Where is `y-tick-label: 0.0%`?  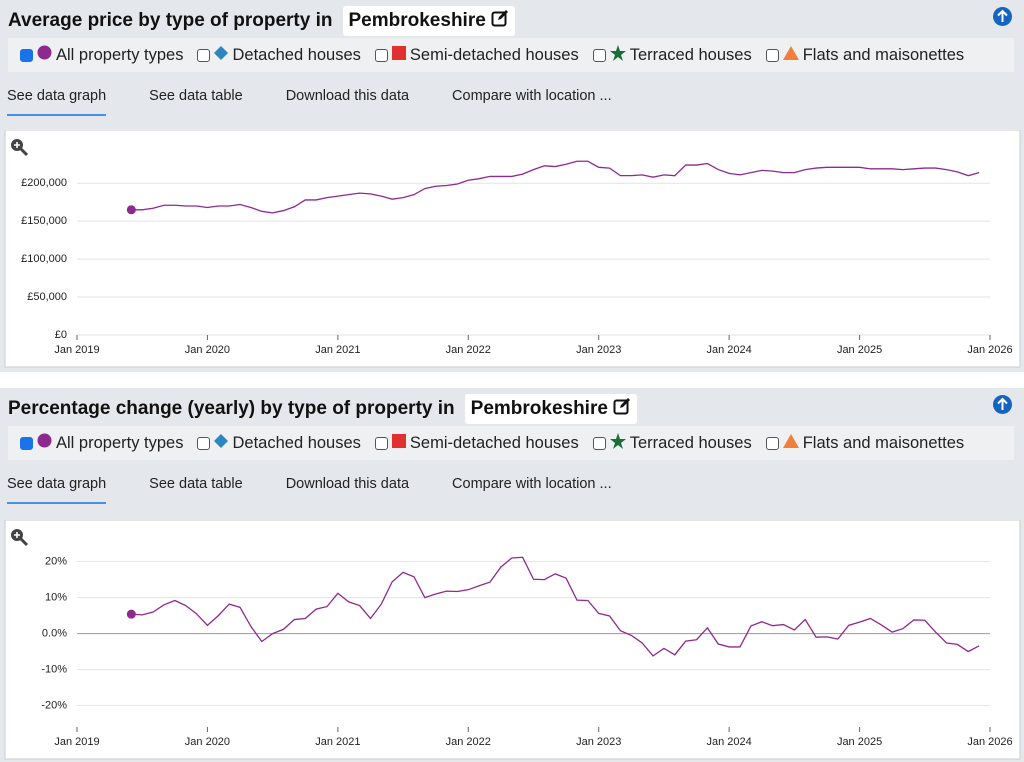
y-tick-label: 0.0% is located at coordinates (54, 634).